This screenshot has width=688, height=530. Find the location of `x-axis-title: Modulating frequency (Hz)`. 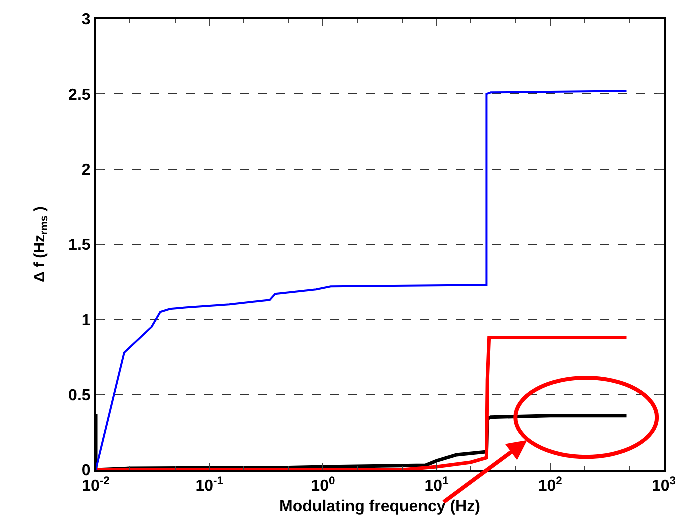

x-axis-title: Modulating frequency (Hz) is located at coordinates (380, 507).